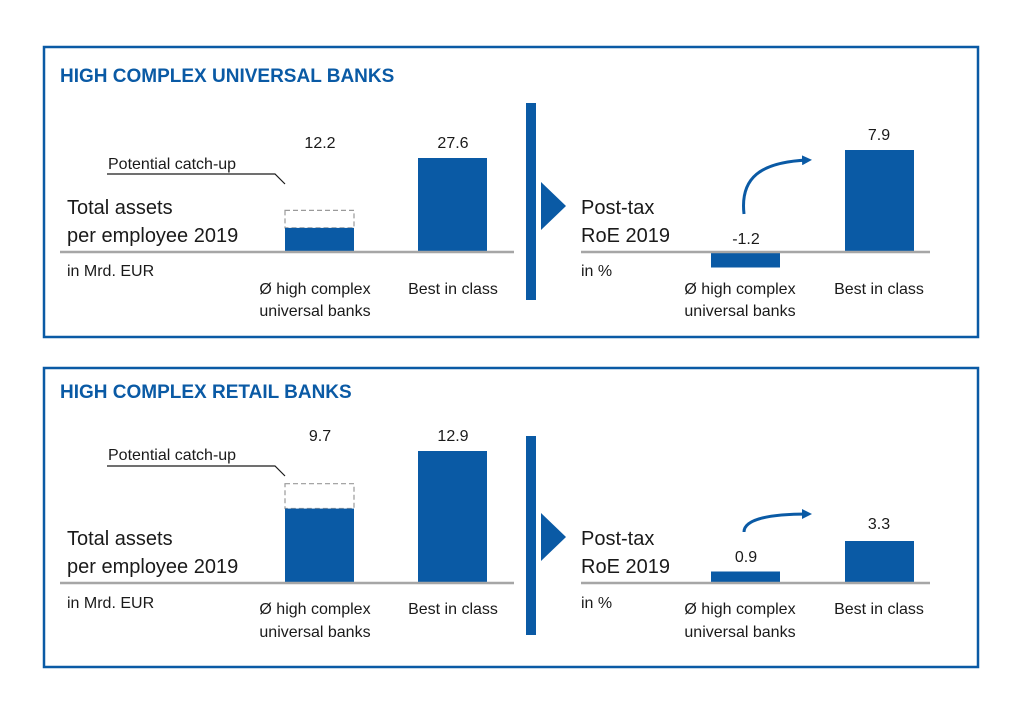 This screenshot has height=702, width=1024. Describe the element at coordinates (452, 436) in the screenshot. I see `value-label-best: 12.9` at that location.